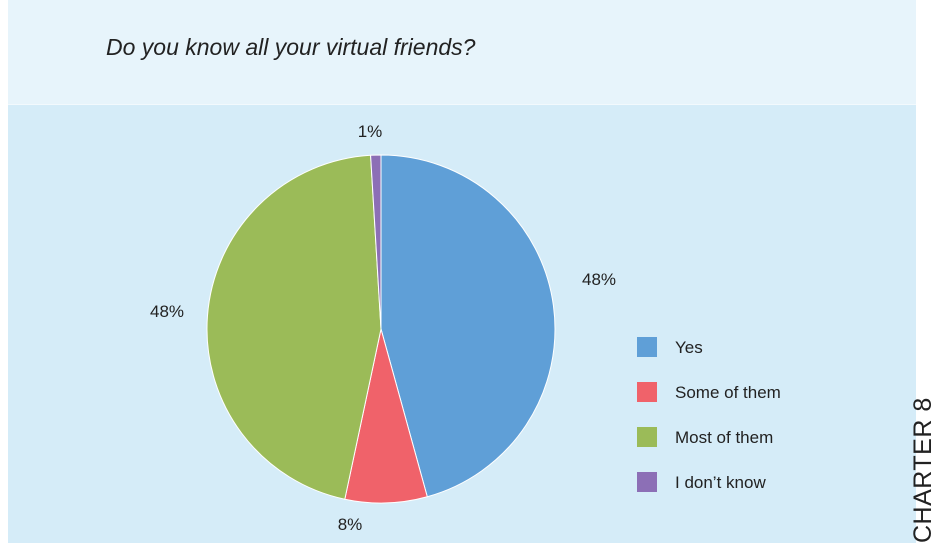 Image resolution: width=941 pixels, height=543 pixels. I want to click on chart-legend: Yes Some of them Most of them I don’t know, so click(709, 414).